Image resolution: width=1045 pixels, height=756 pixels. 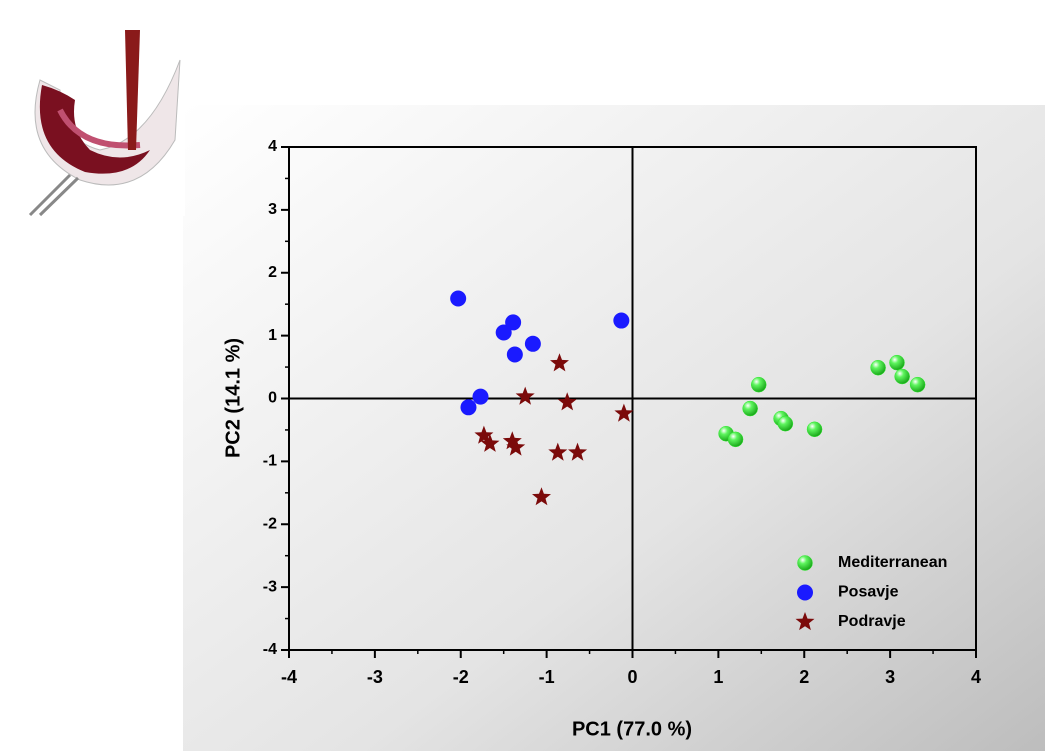 I want to click on y-tick-label: -2, so click(x=270, y=523).